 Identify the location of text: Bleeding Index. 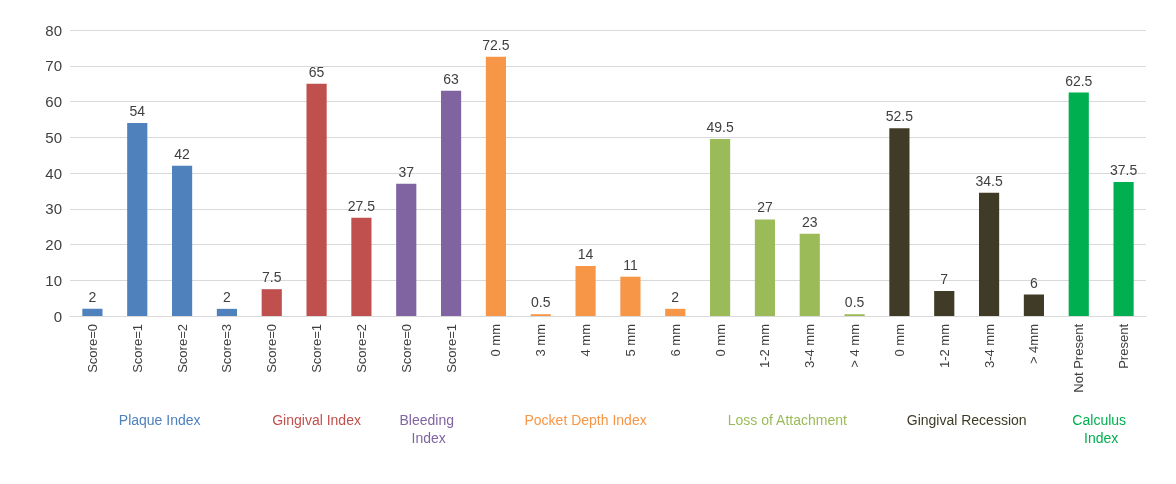
(428, 429).